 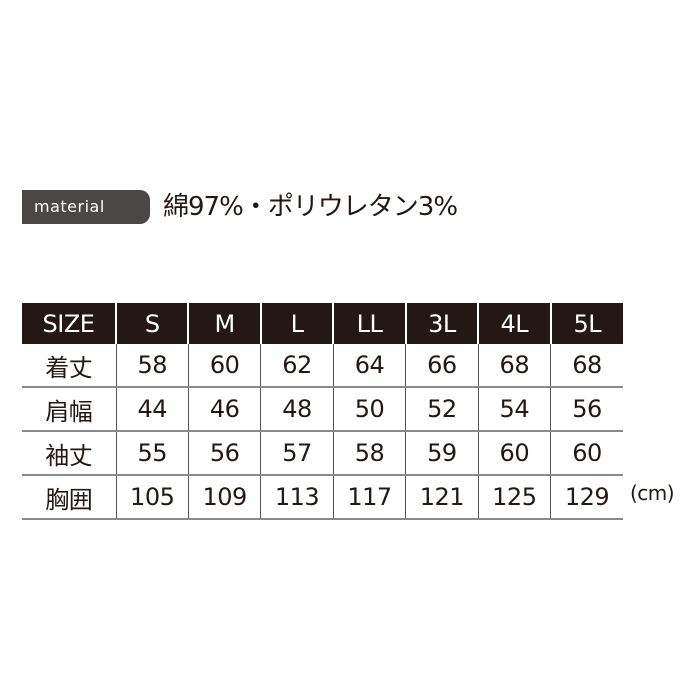 What do you see at coordinates (151, 323) in the screenshot?
I see `size-header: S` at bounding box center [151, 323].